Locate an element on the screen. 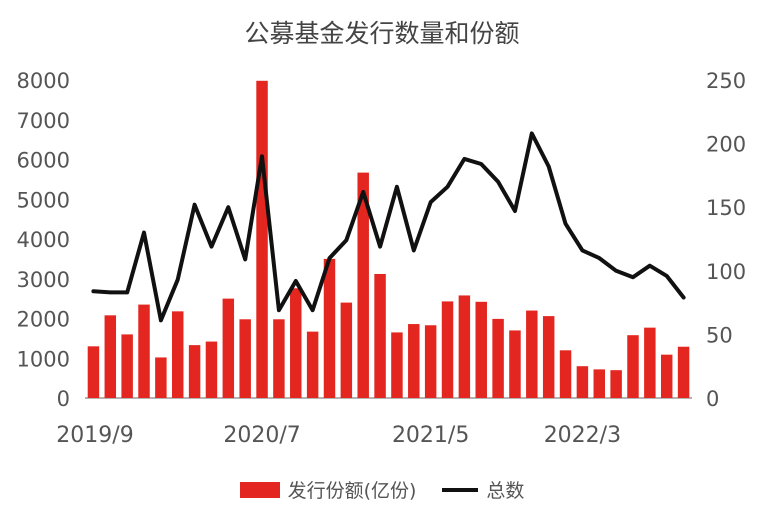 The height and width of the screenshot is (524, 764). bar-2021/1 is located at coordinates (363, 285).